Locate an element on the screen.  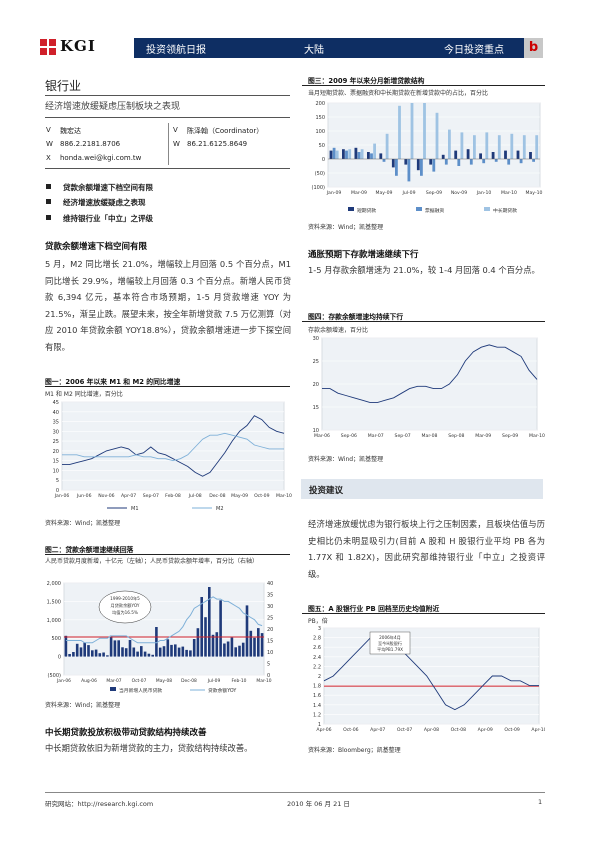
fig3-subtitle: 当月短期贷款、票据融资和中长期贷款在新增贷款中的占比，百分比 is located at coordinates (398, 93).